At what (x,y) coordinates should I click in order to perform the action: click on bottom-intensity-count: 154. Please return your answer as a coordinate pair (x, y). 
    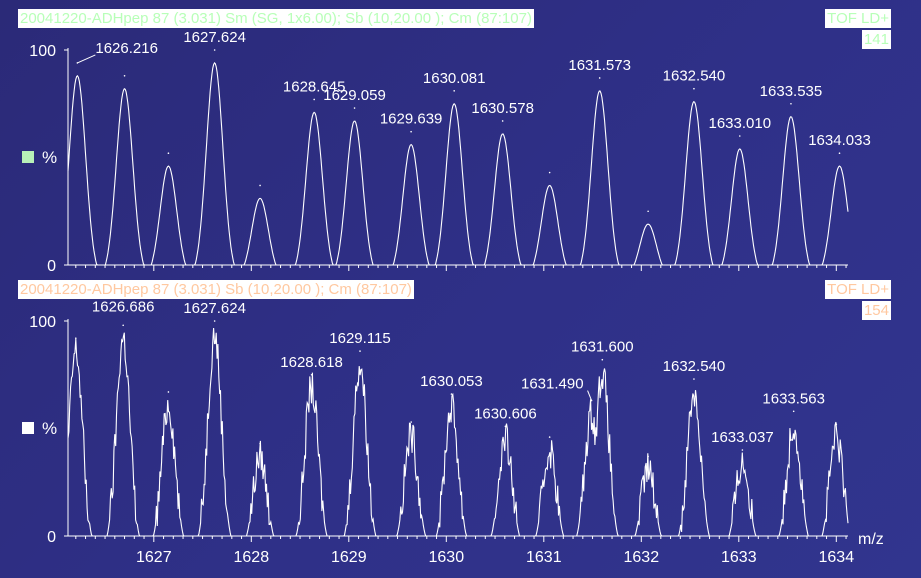
    Looking at the image, I should click on (876, 310).